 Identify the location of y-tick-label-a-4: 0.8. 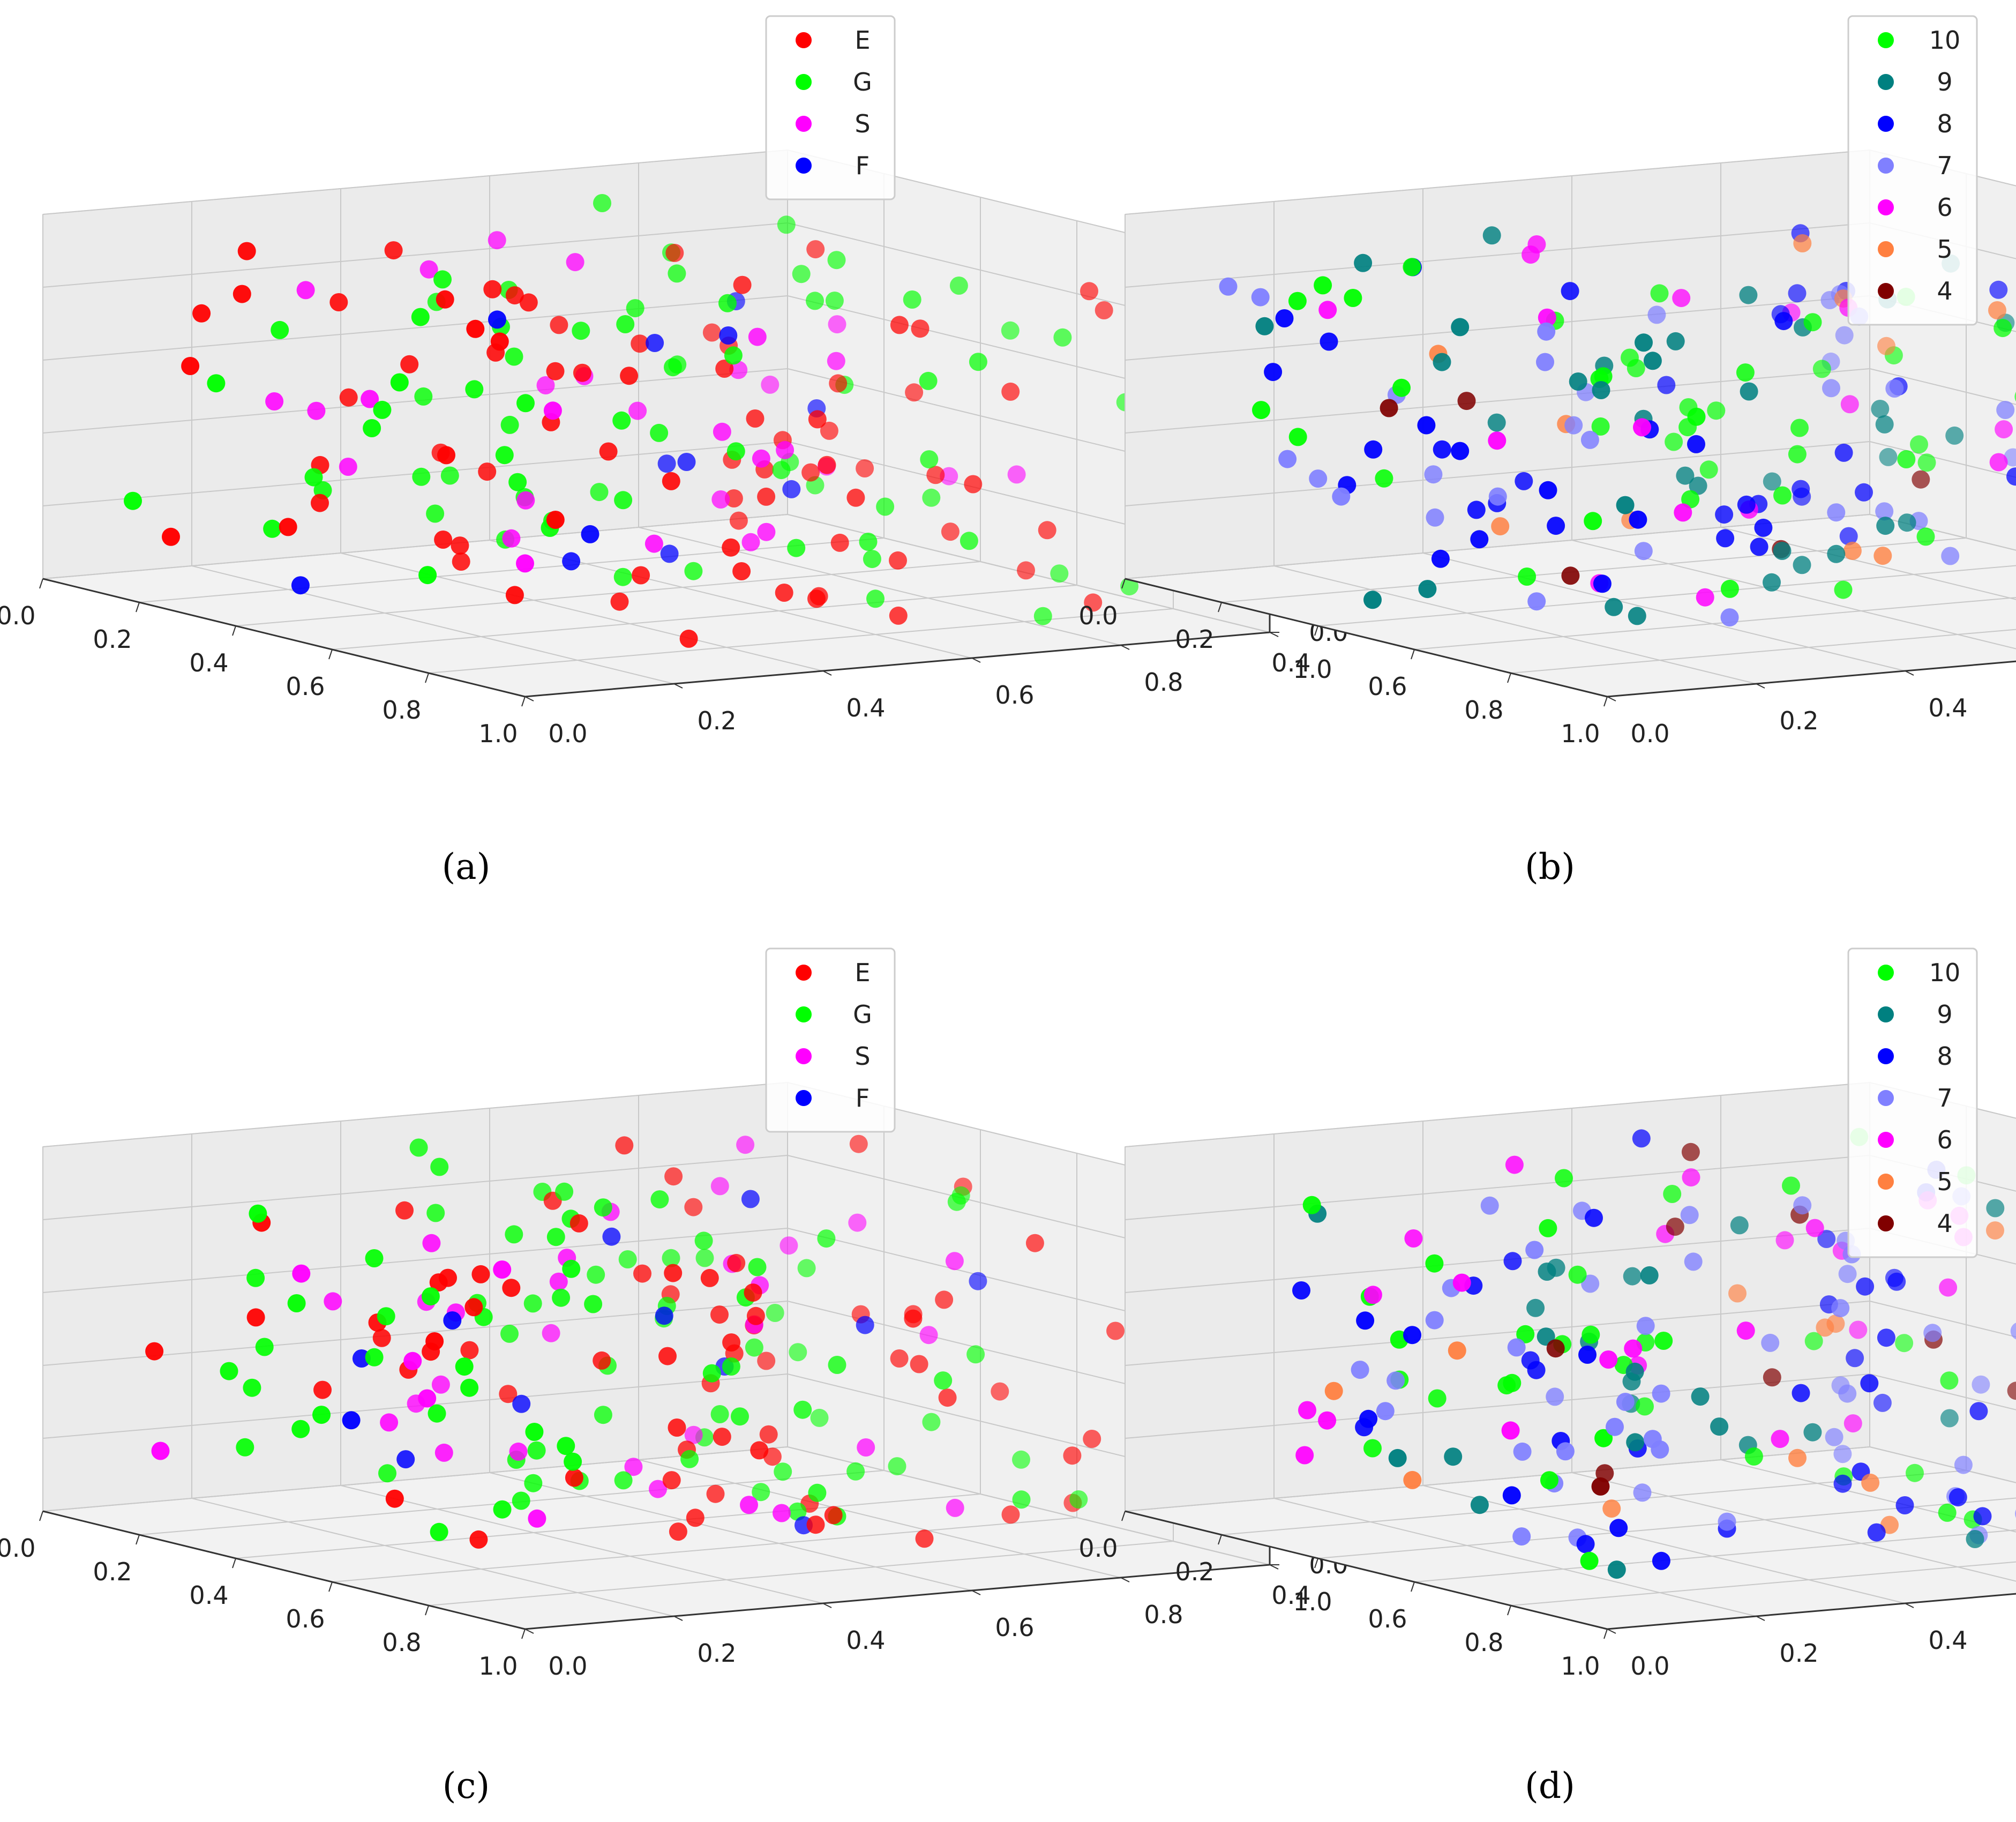
(1163, 682).